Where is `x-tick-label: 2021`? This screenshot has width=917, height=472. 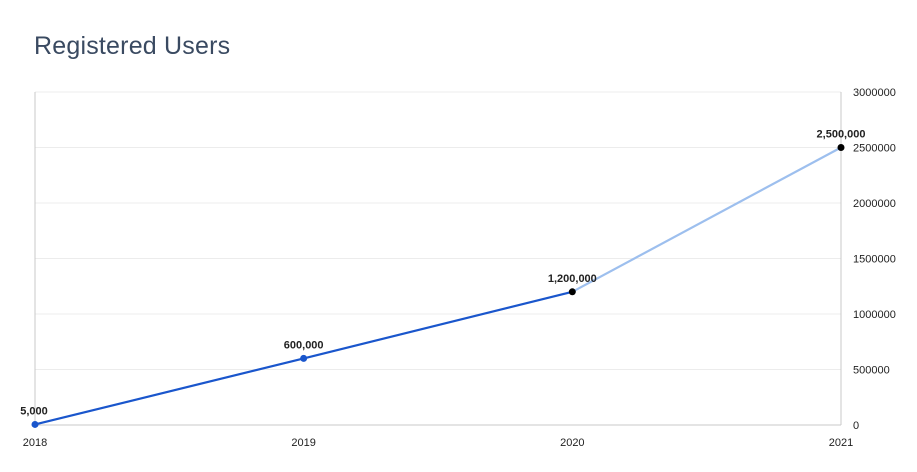 x-tick-label: 2021 is located at coordinates (841, 443).